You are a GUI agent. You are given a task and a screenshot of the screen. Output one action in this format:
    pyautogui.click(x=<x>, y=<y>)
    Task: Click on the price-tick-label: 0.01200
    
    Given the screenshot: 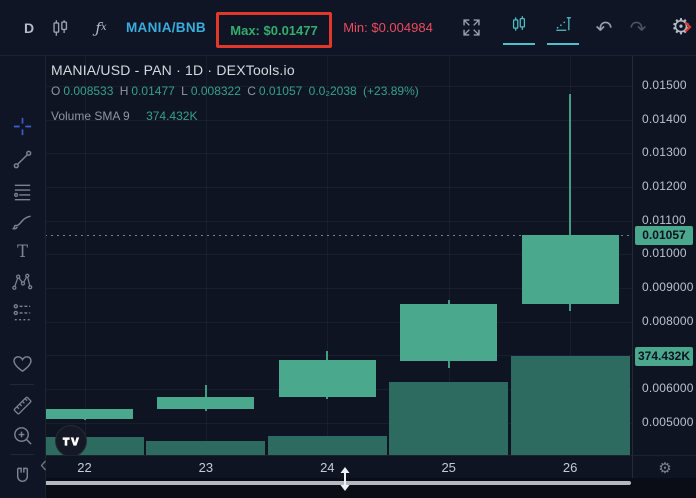 What is the action you would take?
    pyautogui.click(x=664, y=186)
    